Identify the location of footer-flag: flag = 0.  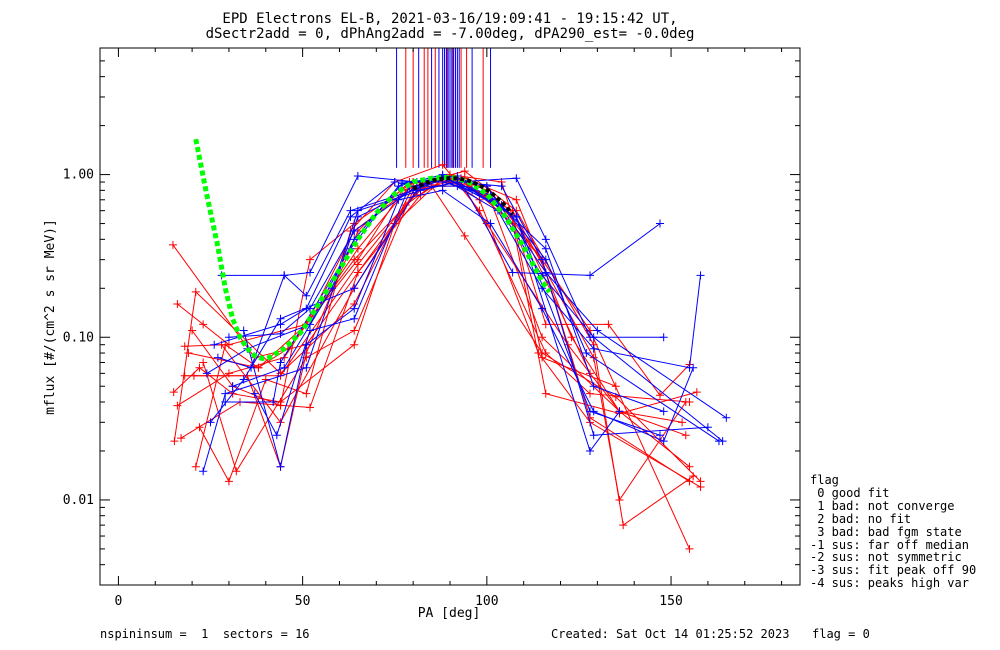
(841, 634).